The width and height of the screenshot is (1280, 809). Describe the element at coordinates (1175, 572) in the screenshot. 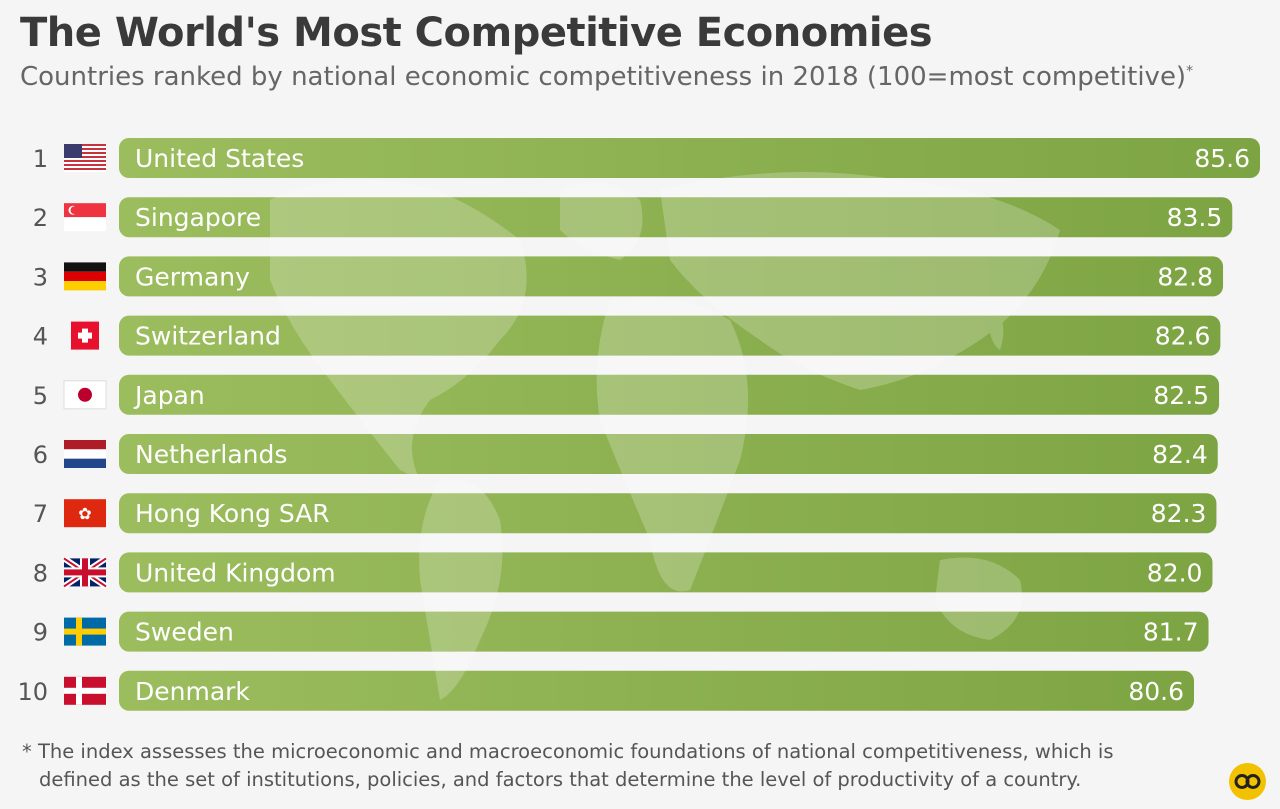

I see `value-label: 82.0` at that location.